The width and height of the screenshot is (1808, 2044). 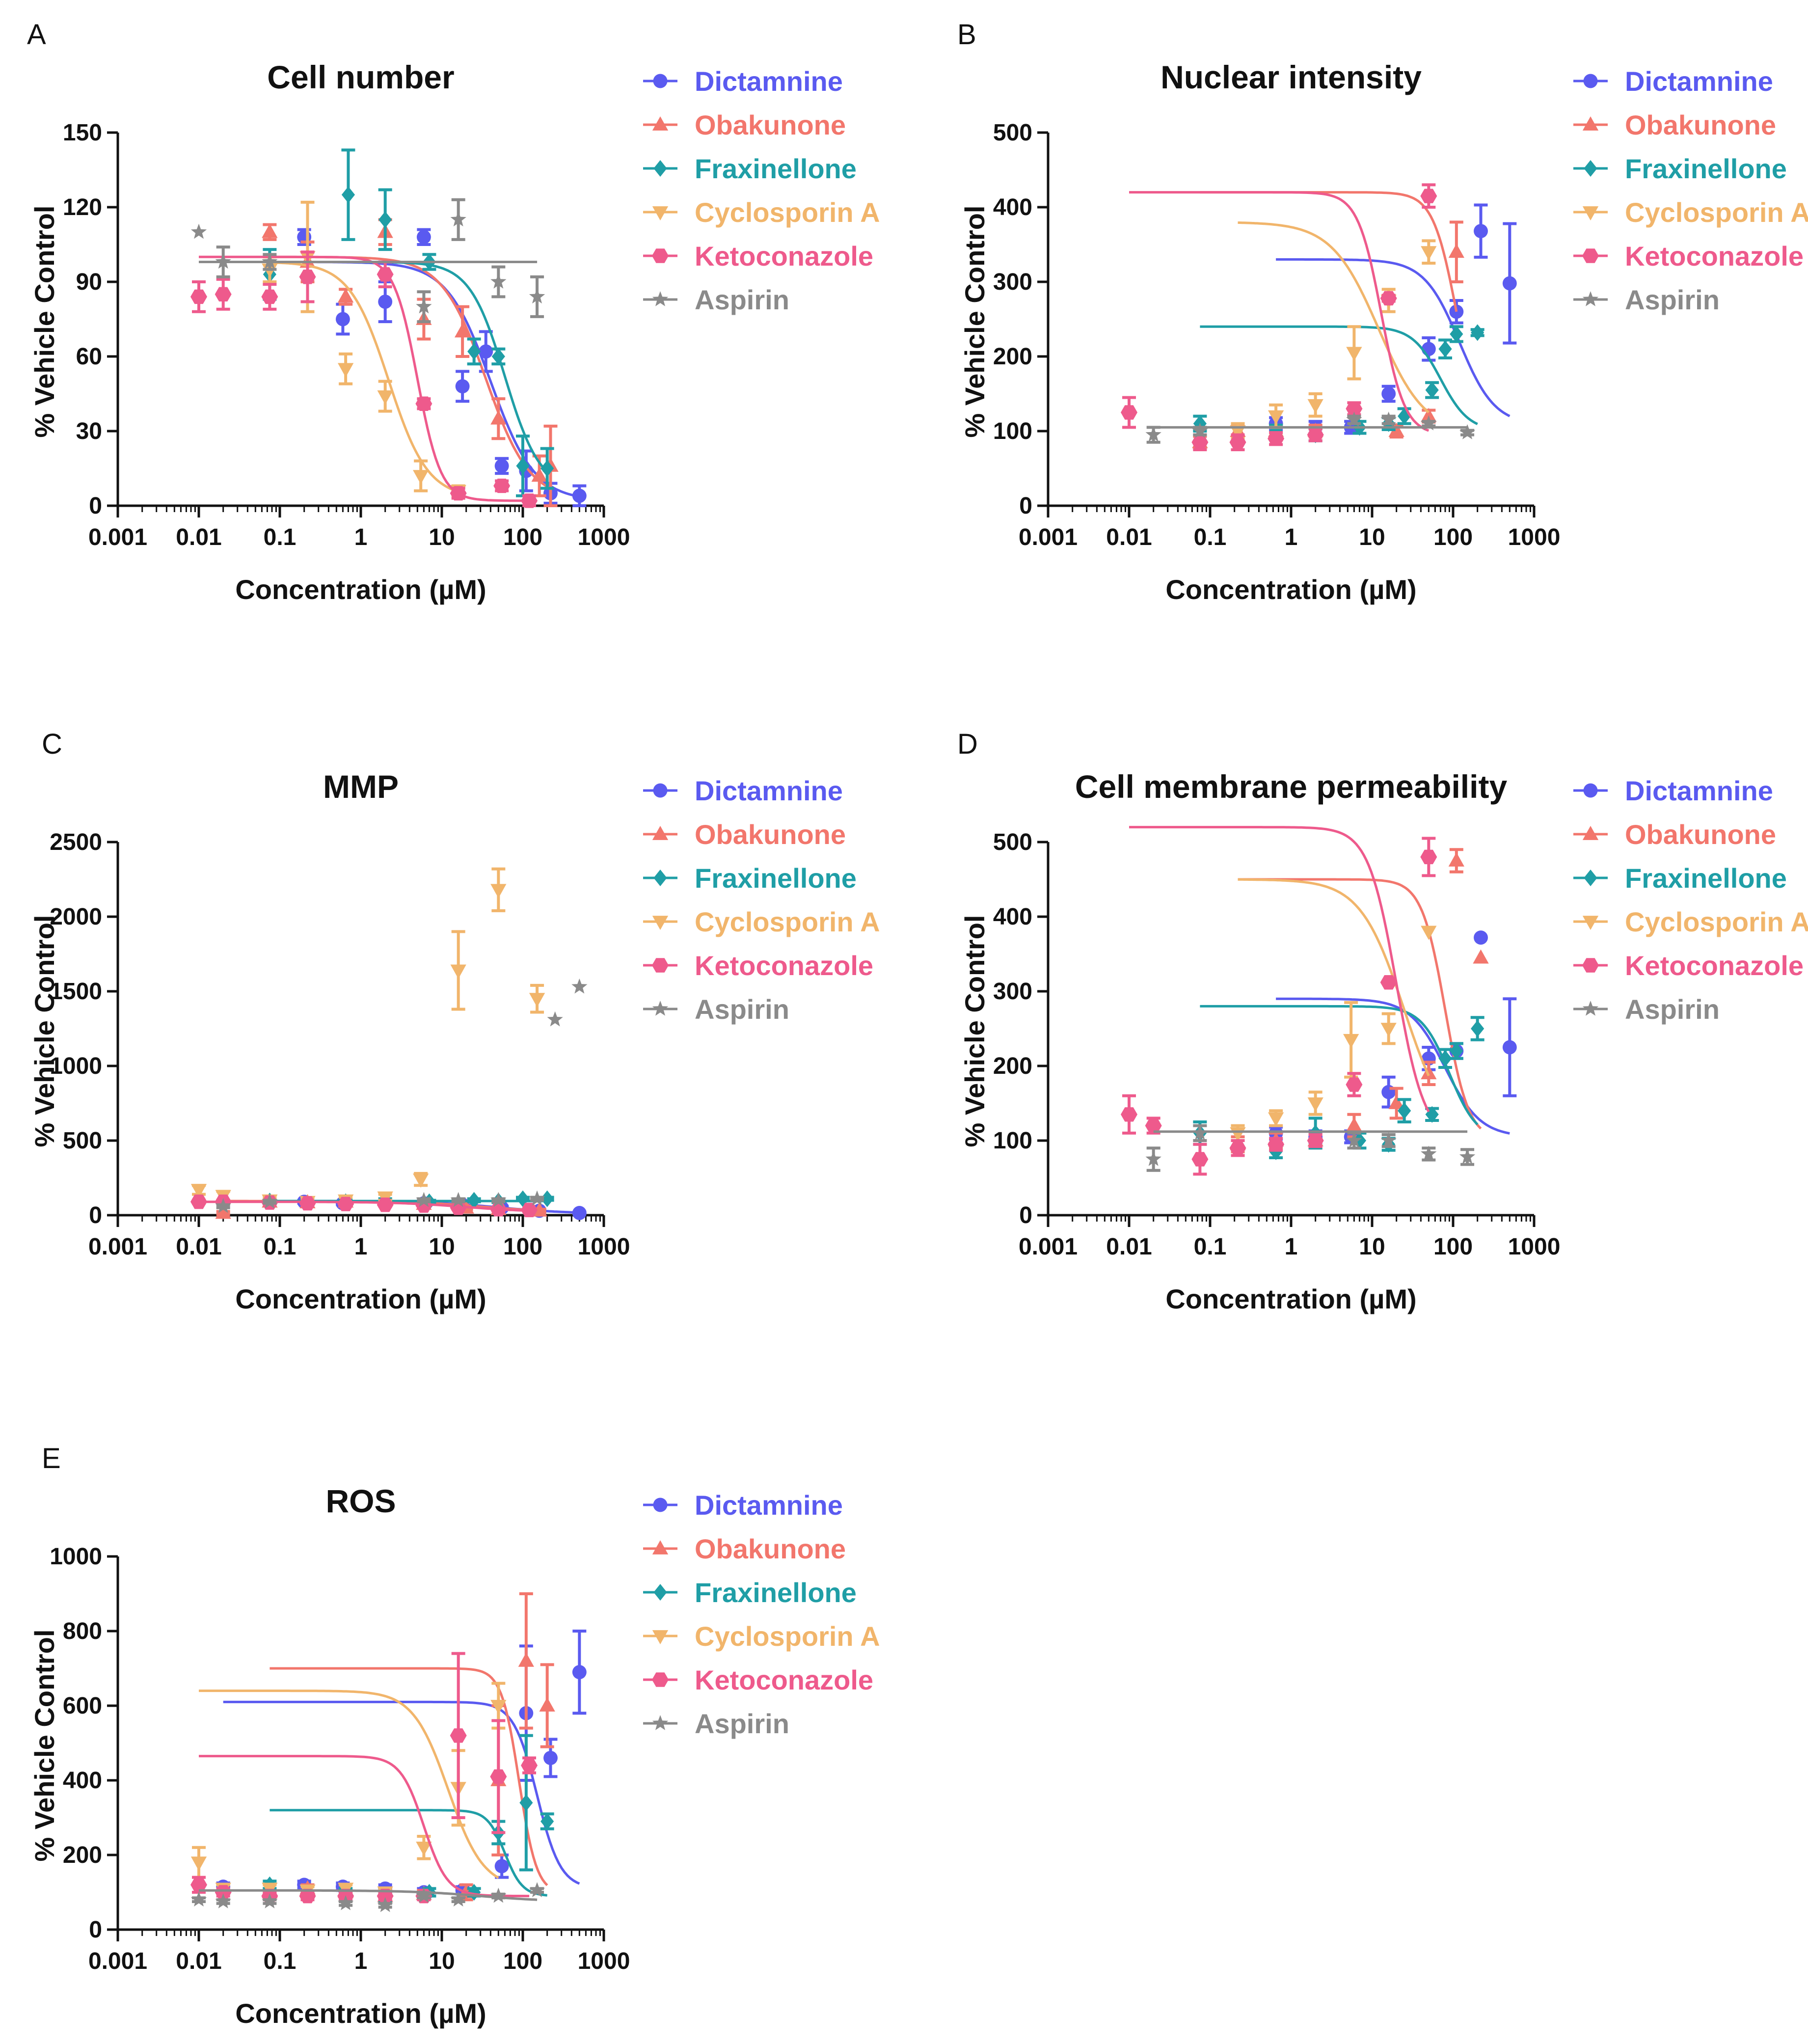 I want to click on x-tick-label: 0.01, so click(x=198, y=1961).